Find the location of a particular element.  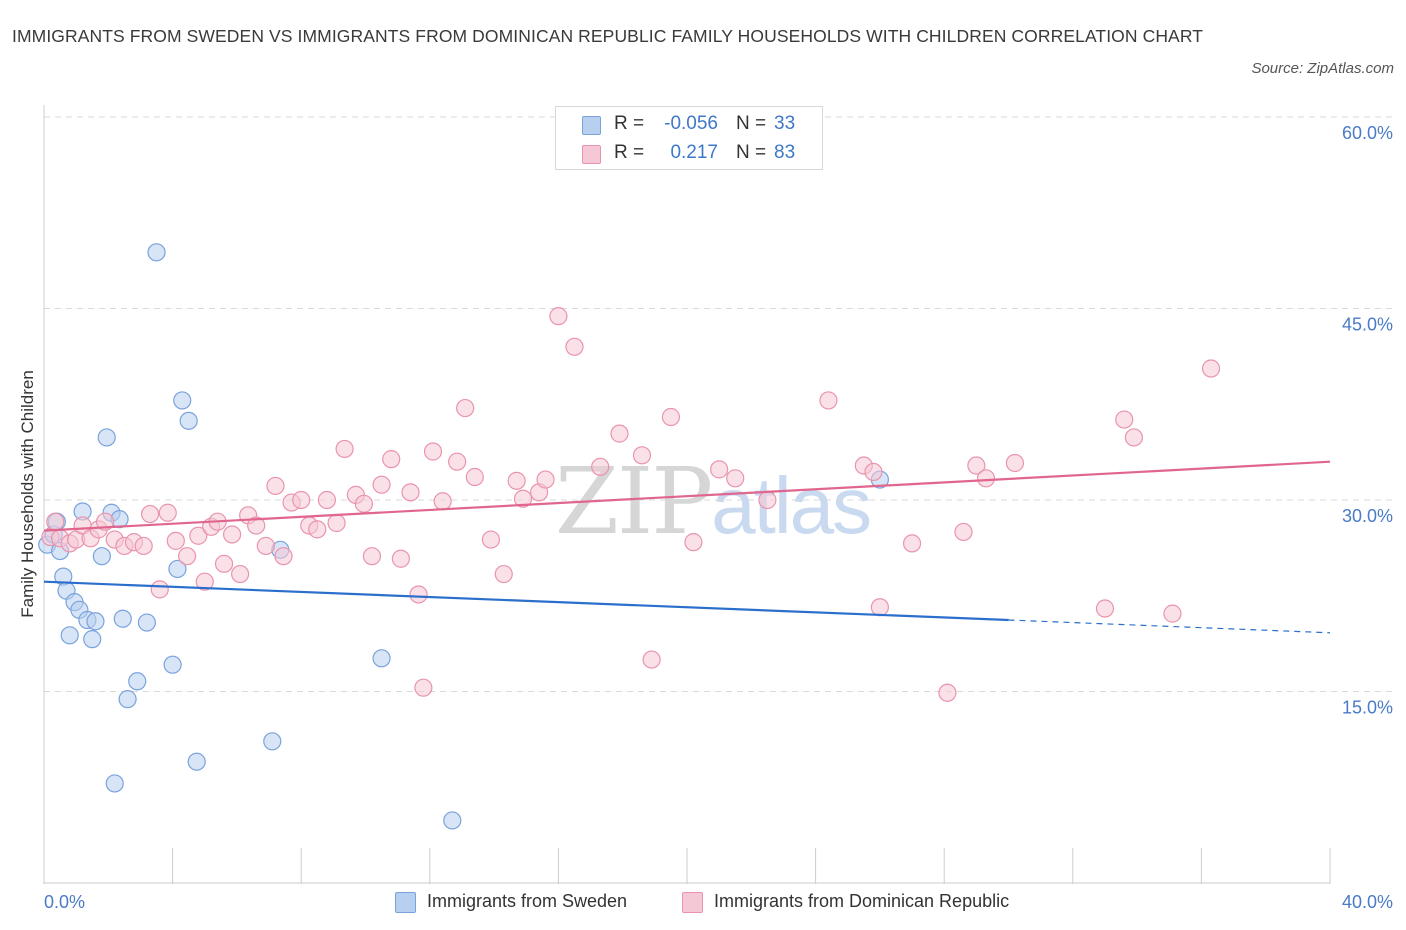

legend-row-dominican: R = 0.217 N = 83 is located at coordinates (689, 153).